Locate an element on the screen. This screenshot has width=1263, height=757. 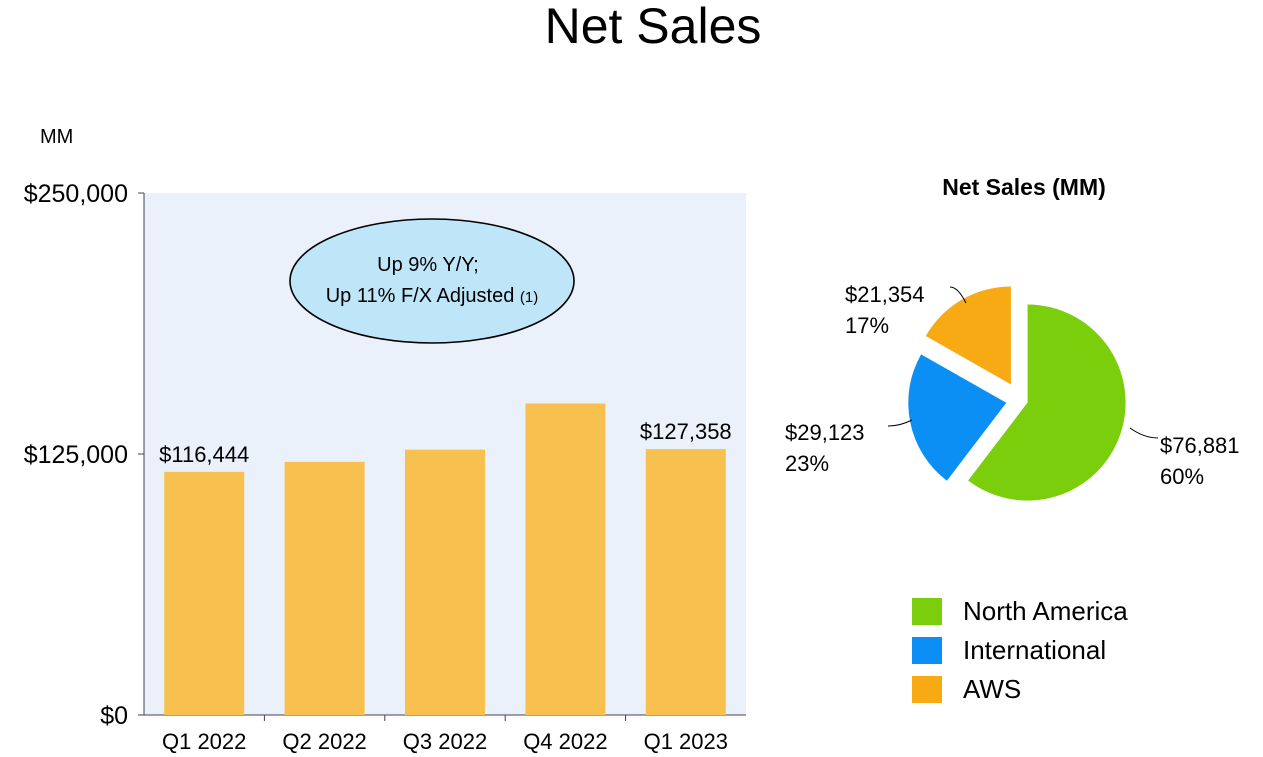
legend-swatch-aws is located at coordinates (927, 689).